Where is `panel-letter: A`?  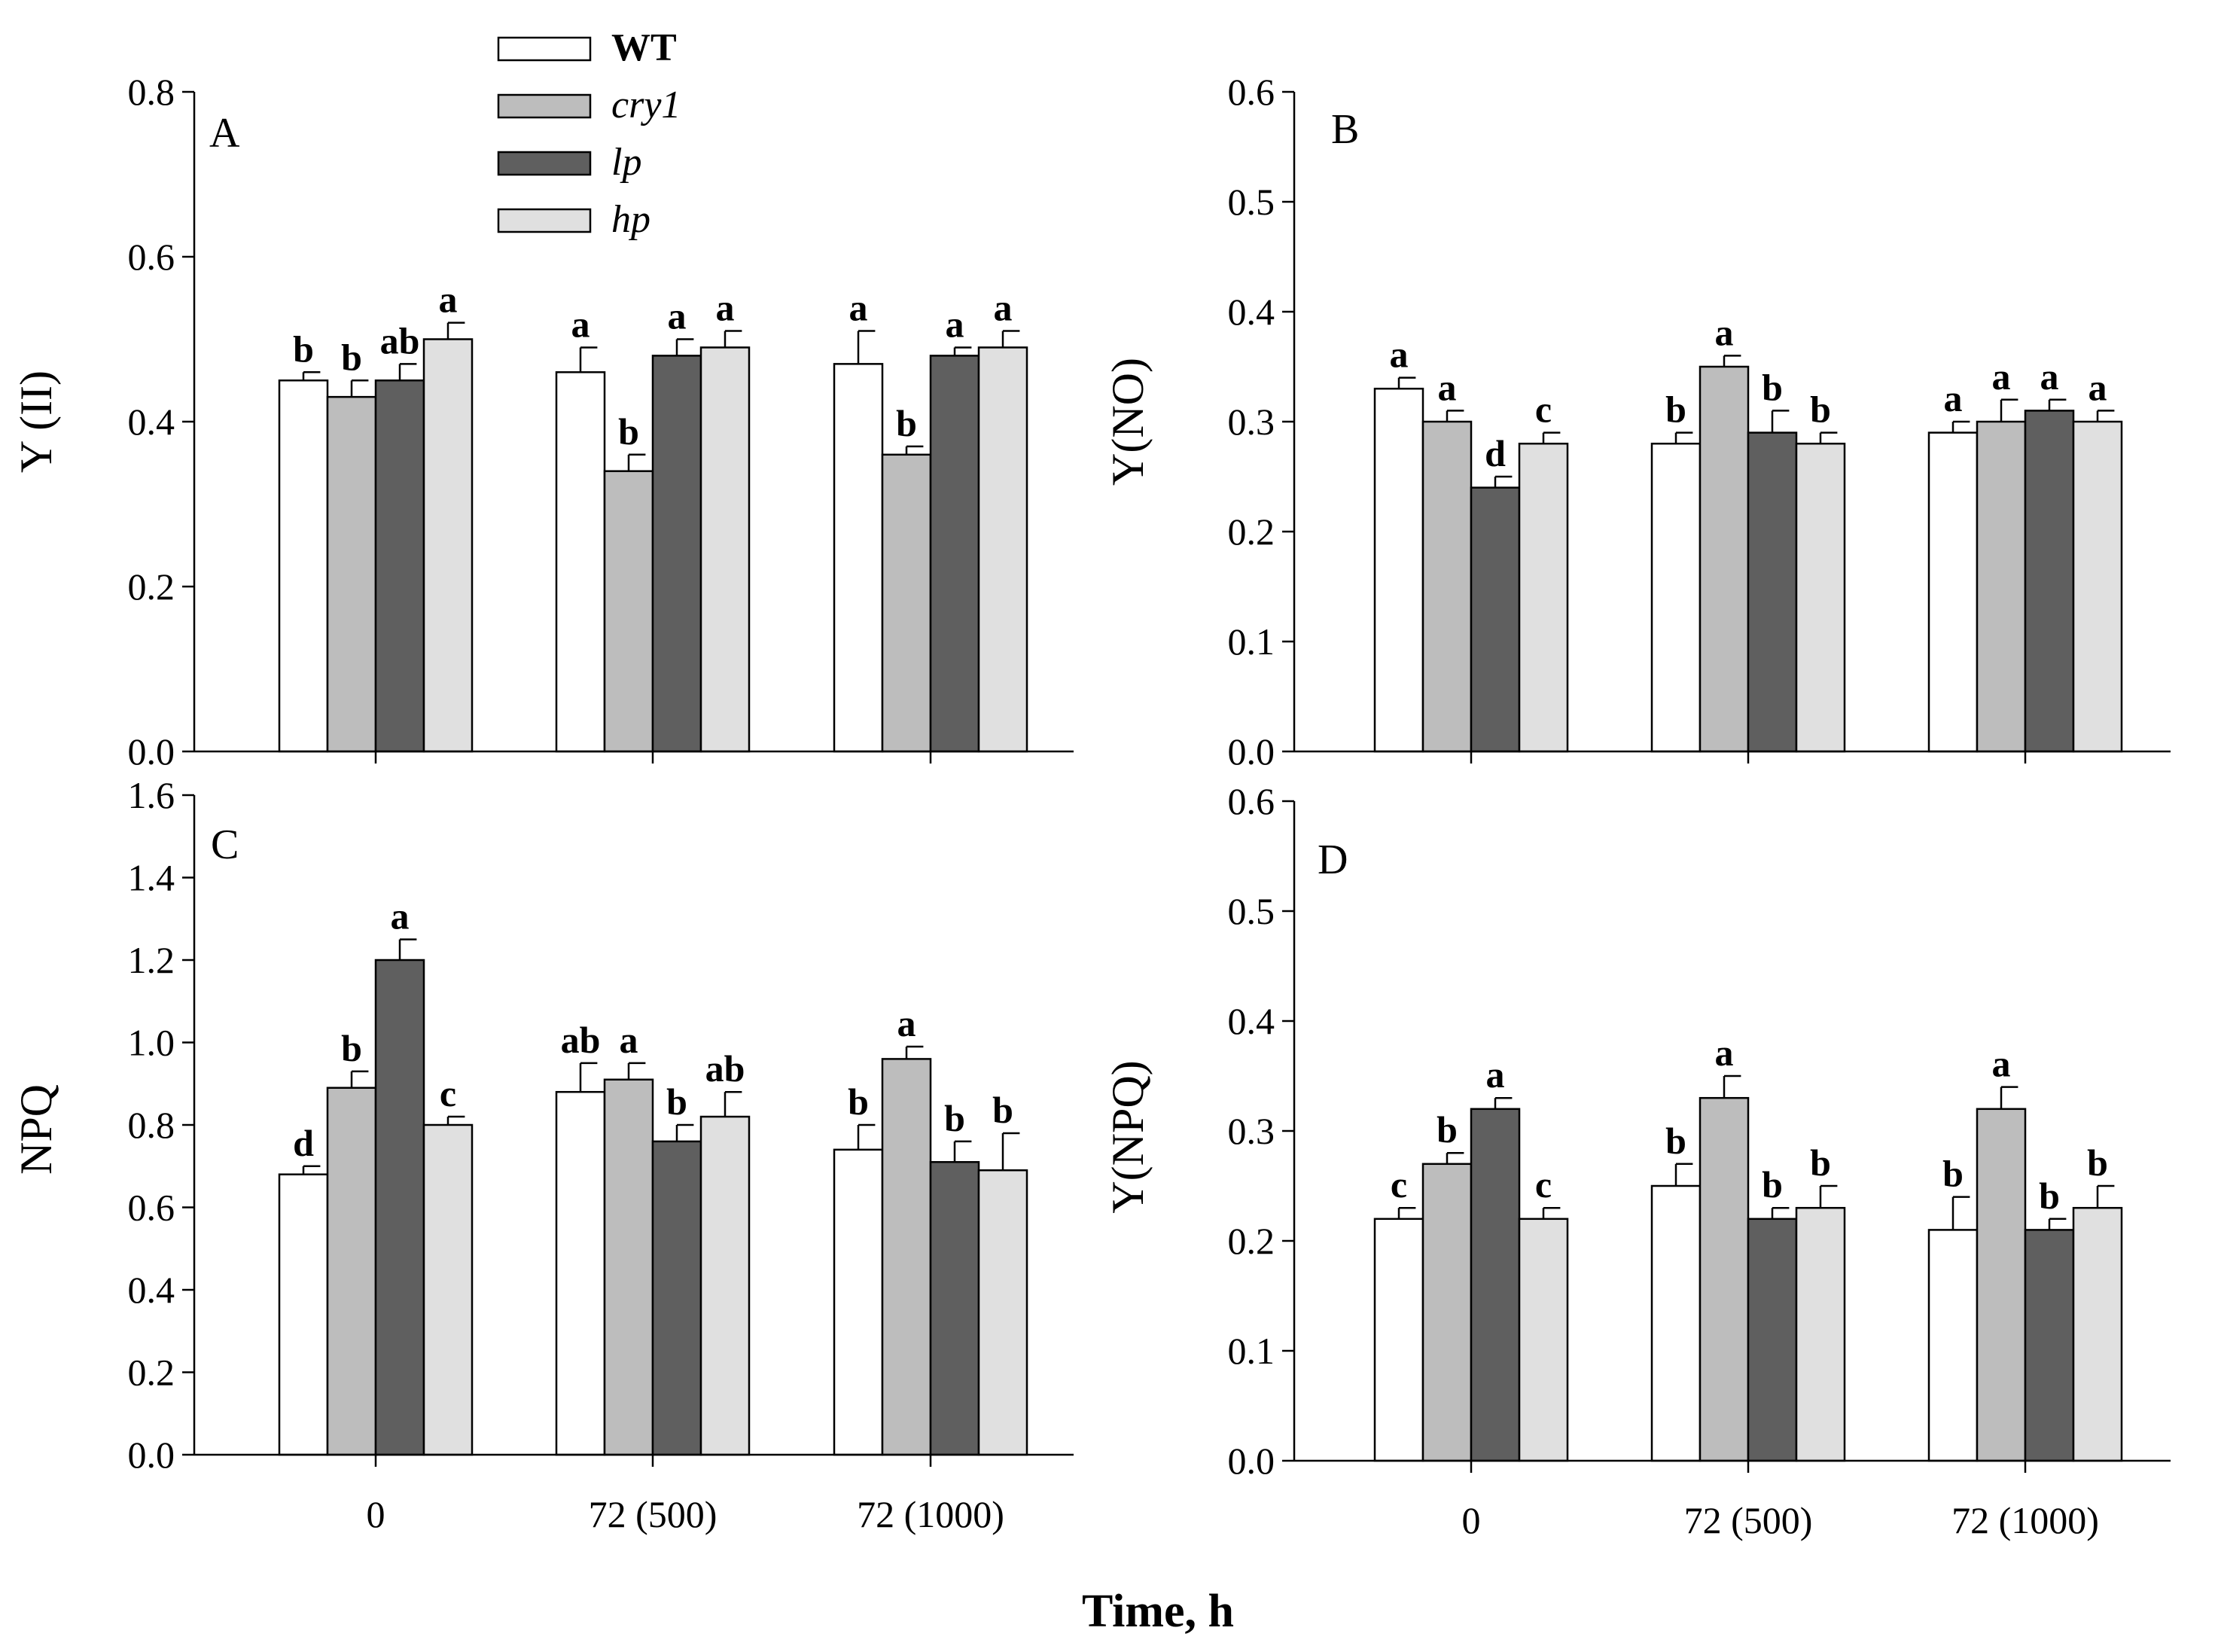 panel-letter: A is located at coordinates (224, 133).